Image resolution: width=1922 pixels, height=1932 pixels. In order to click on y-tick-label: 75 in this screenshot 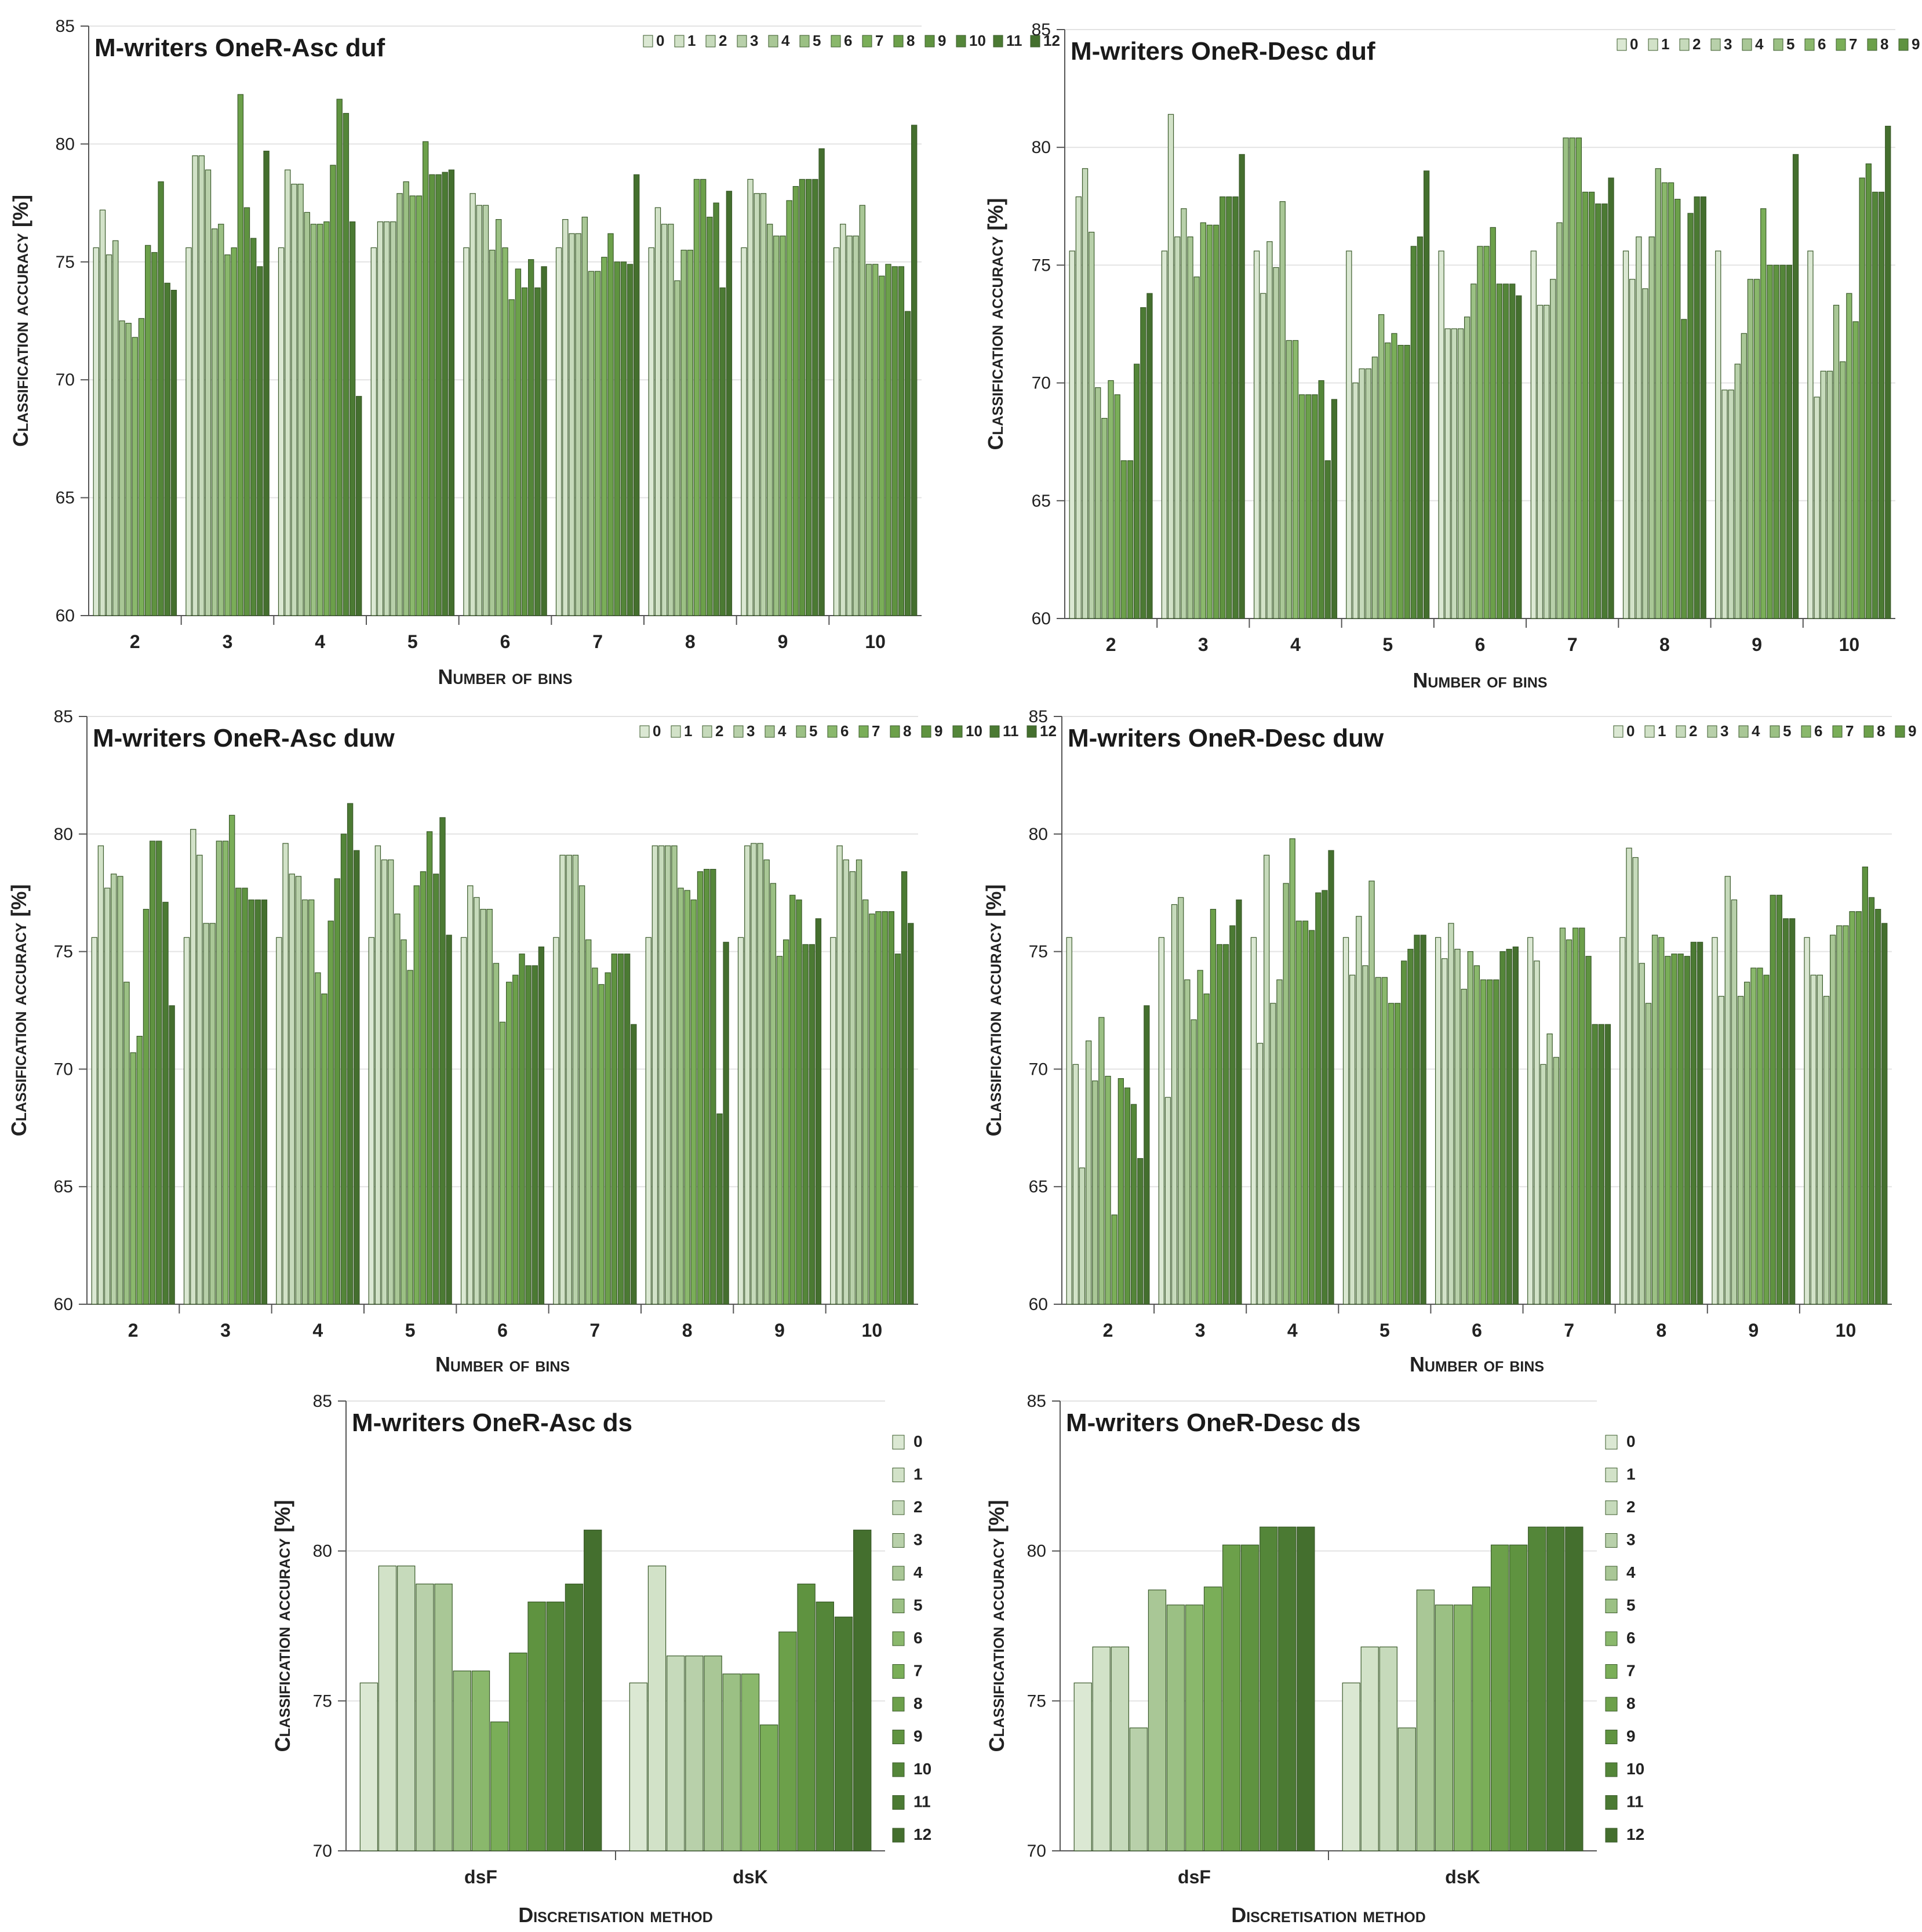, I will do `click(65, 262)`.